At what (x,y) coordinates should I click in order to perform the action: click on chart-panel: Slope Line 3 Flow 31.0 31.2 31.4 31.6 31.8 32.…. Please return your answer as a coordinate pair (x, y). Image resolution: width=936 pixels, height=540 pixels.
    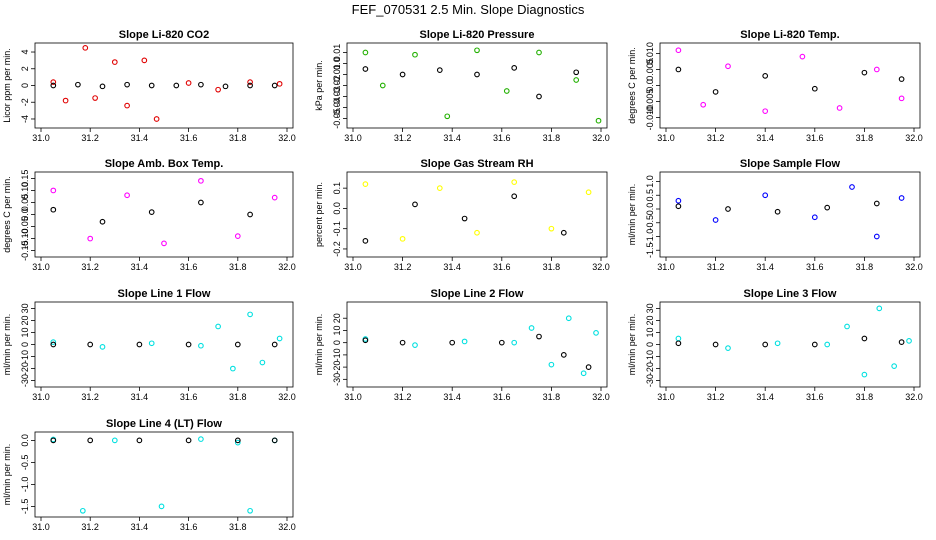
    Looking at the image, I should click on (775, 345).